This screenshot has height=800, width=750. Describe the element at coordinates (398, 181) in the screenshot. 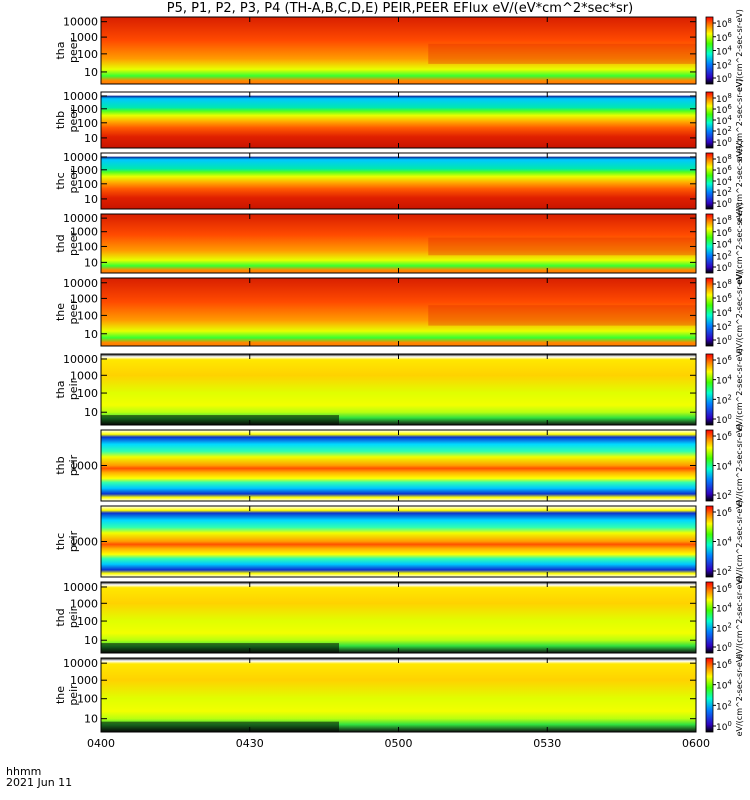

I see `spectrogram-thc-peer` at that location.